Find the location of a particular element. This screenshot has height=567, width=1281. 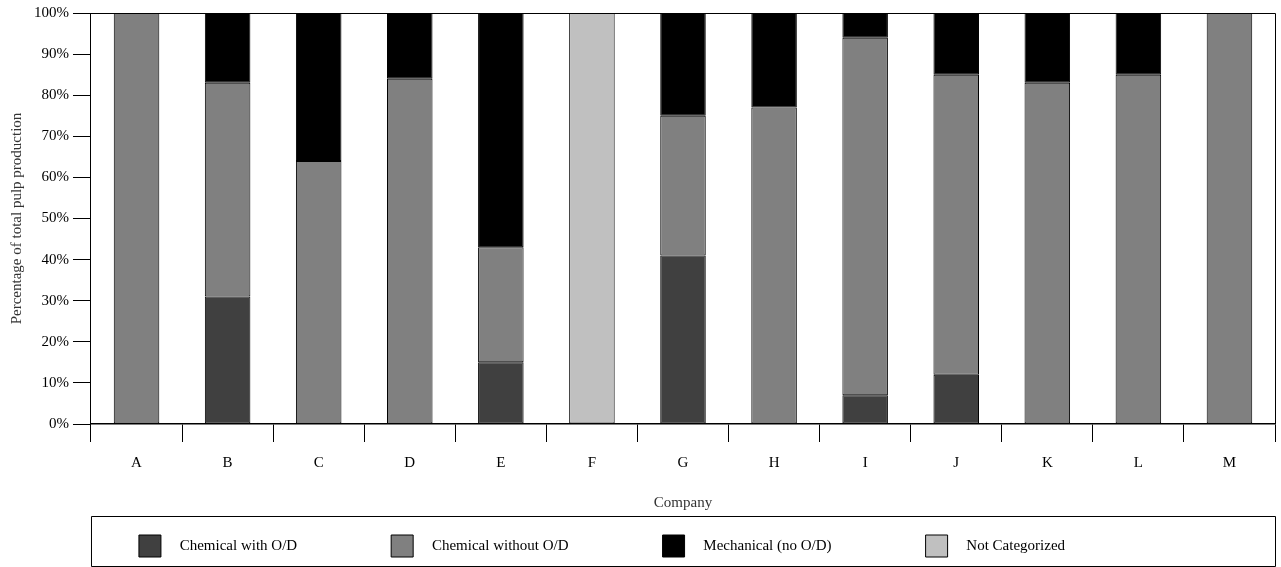

y-tick-label: 80% is located at coordinates (55, 94).